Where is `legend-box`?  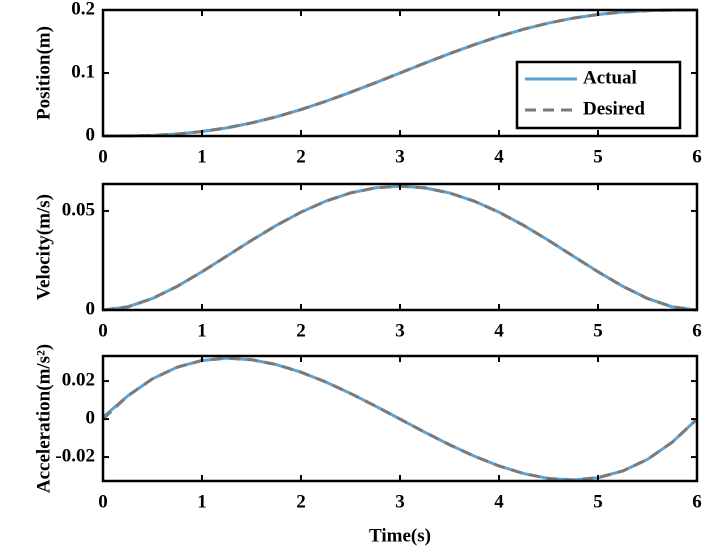 legend-box is located at coordinates (598, 95).